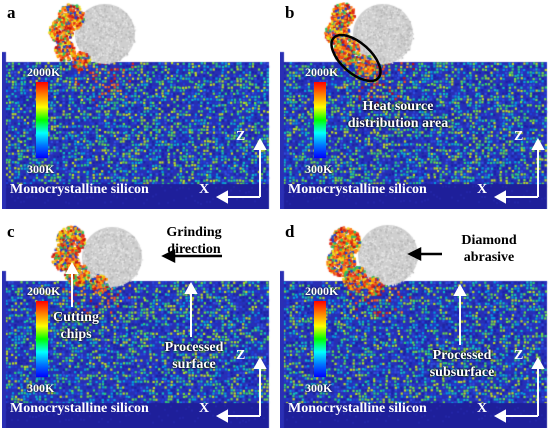 The width and height of the screenshot is (550, 429). Describe the element at coordinates (489, 249) in the screenshot. I see `diamond-abrasive-label: Diamond abrasive` at that location.